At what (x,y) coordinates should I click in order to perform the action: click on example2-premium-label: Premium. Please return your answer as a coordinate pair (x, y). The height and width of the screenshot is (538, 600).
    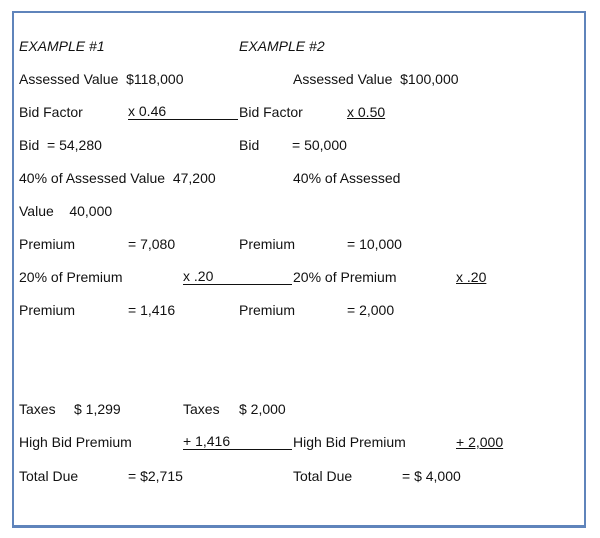
    Looking at the image, I should click on (267, 244).